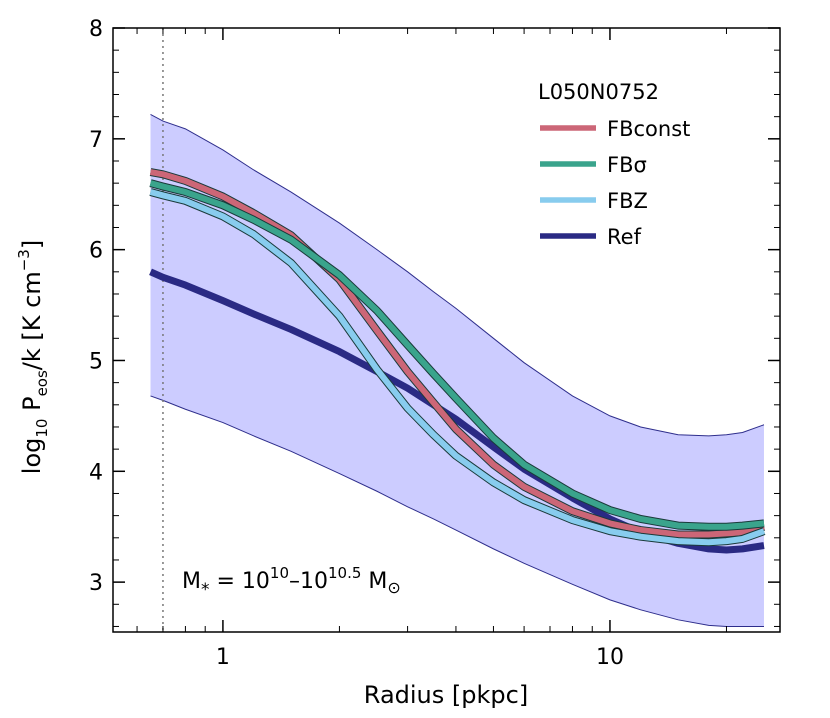  I want to click on x-axis-title: Radius [pkpc], so click(446, 695).